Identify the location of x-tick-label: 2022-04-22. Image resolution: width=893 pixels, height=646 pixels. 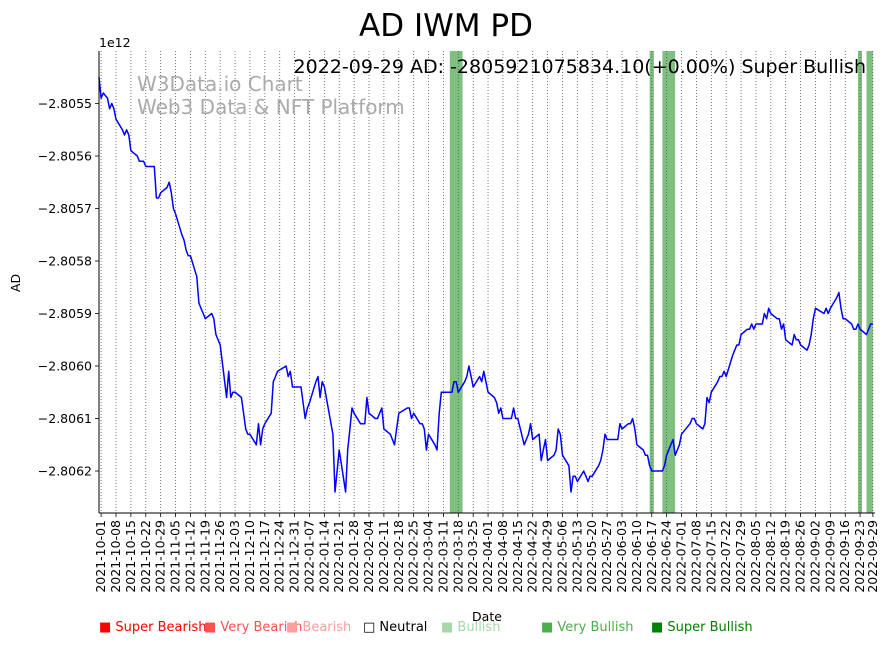
(532, 556).